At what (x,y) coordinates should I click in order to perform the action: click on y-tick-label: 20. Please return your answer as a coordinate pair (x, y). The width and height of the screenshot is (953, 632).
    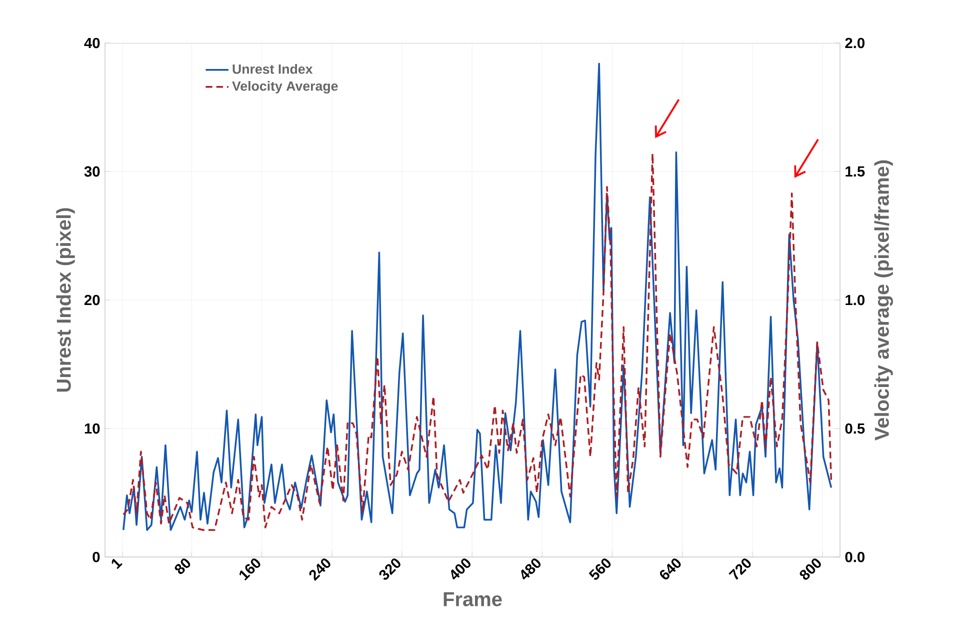
    Looking at the image, I should click on (92, 300).